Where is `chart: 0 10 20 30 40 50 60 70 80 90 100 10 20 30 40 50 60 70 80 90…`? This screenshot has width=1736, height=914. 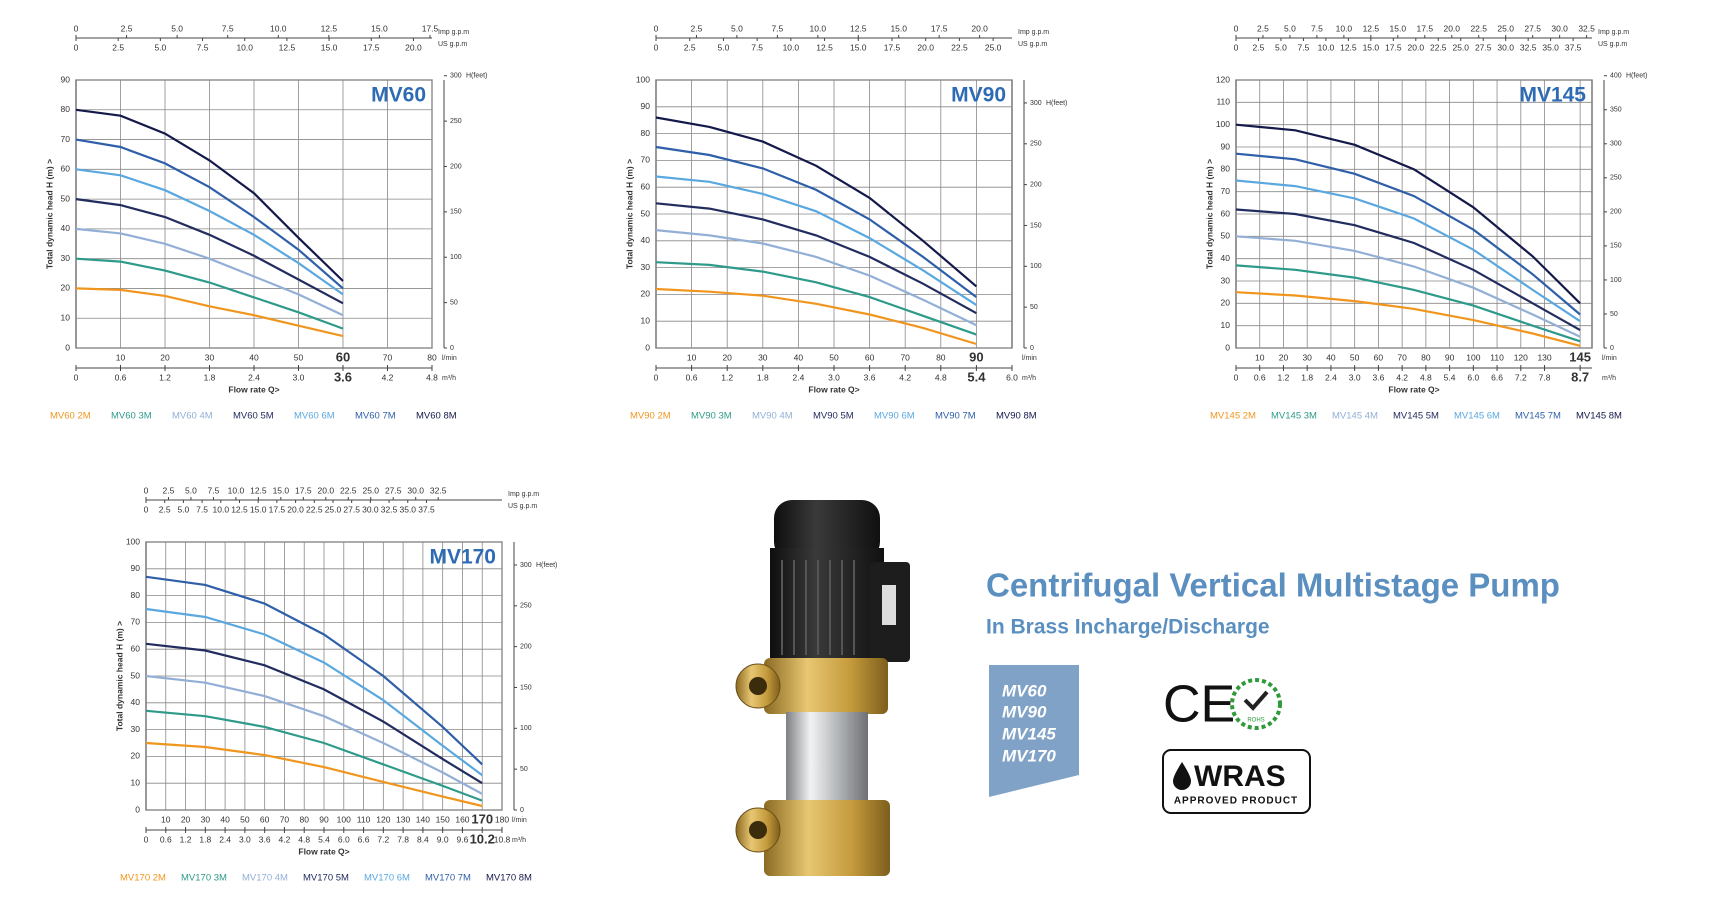
chart: 0 10 20 30 40 50 60 70 80 90 100 10 20 30 40 50 60 70 80 90… is located at coordinates (845, 222).